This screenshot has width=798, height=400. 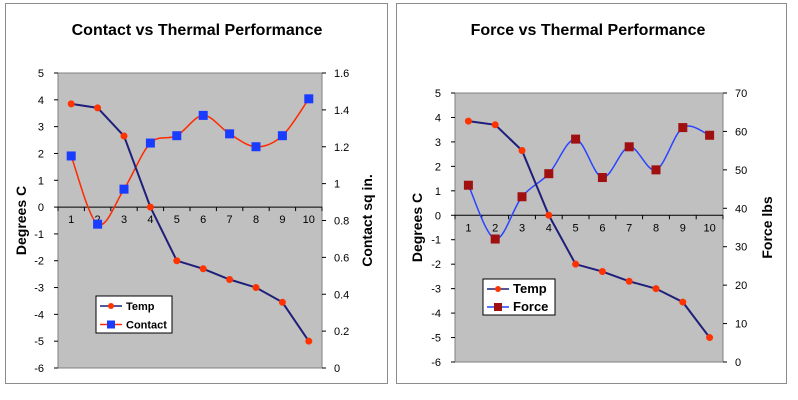 I want to click on left-y2-tick-label: 1.6, so click(x=341, y=74).